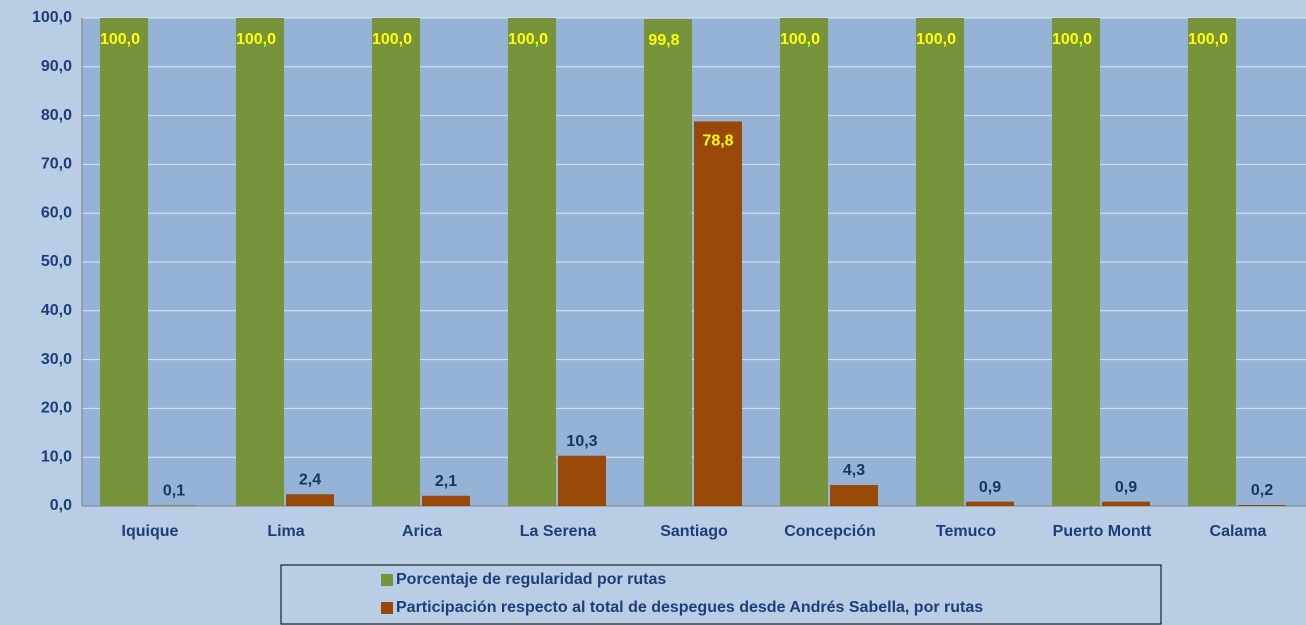 The image size is (1306, 625). What do you see at coordinates (531, 579) in the screenshot?
I see `legend-label: Porcentaje de regularidad por rutas` at bounding box center [531, 579].